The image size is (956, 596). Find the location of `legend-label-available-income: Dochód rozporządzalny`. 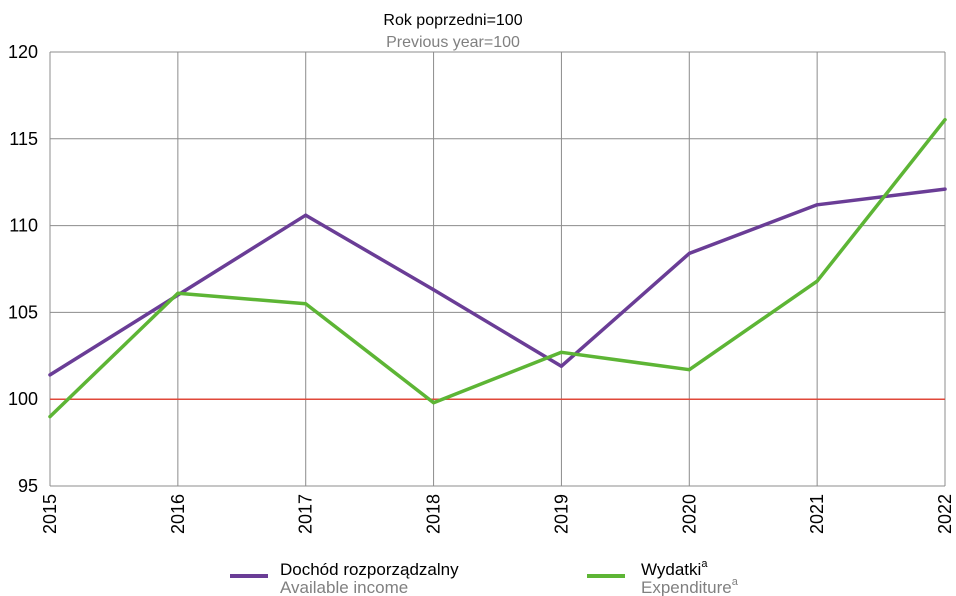

legend-label-available-income: Dochód rozporządzalny is located at coordinates (369, 569).